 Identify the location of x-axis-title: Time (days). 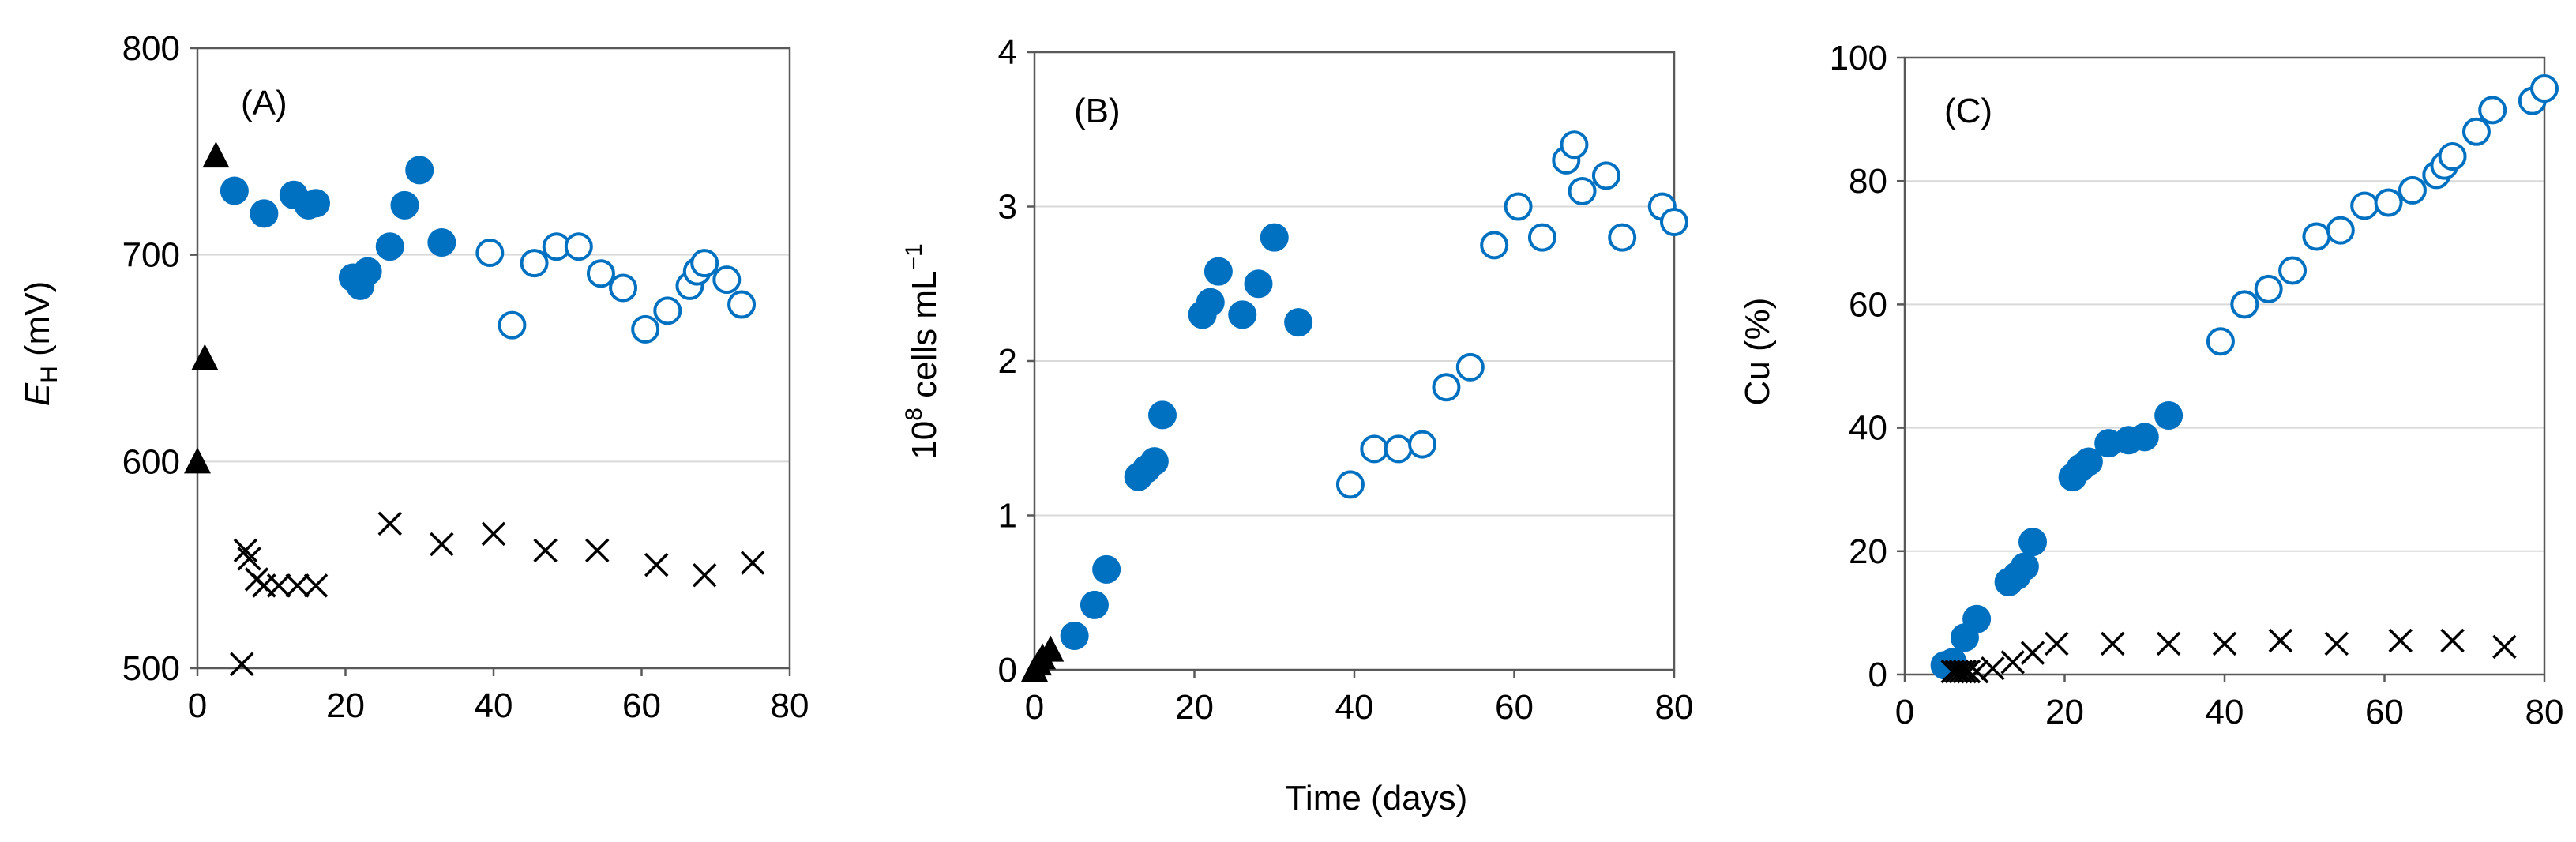
(1377, 798).